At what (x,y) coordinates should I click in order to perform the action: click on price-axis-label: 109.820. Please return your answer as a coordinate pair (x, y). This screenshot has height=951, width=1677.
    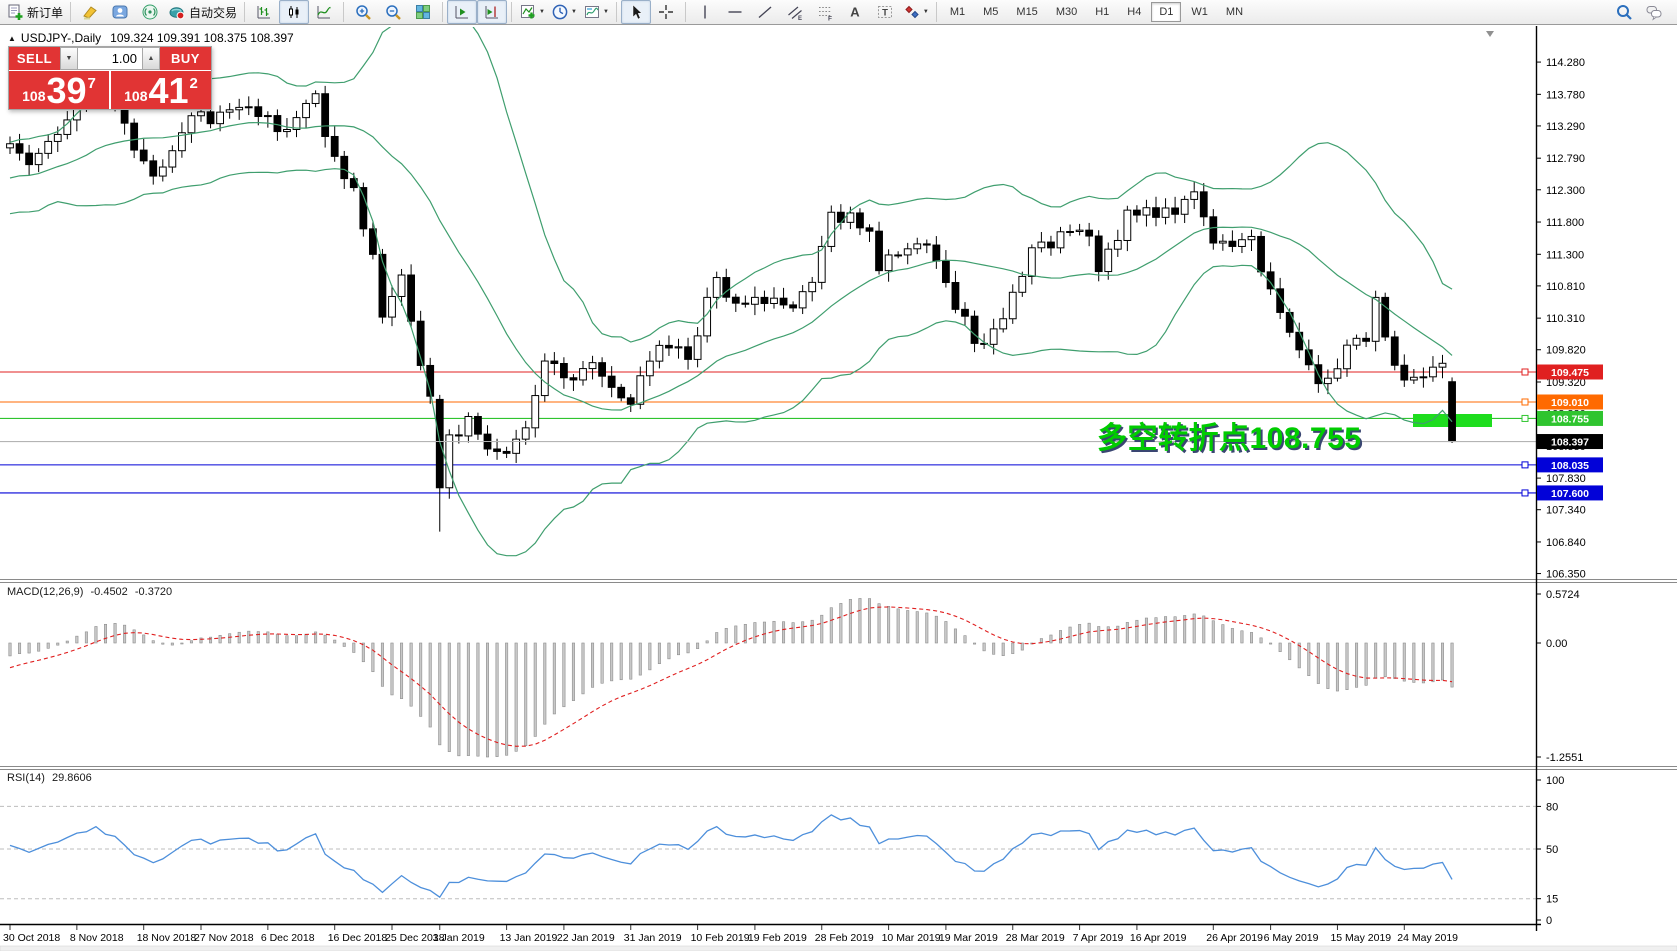
    Looking at the image, I should click on (1566, 351).